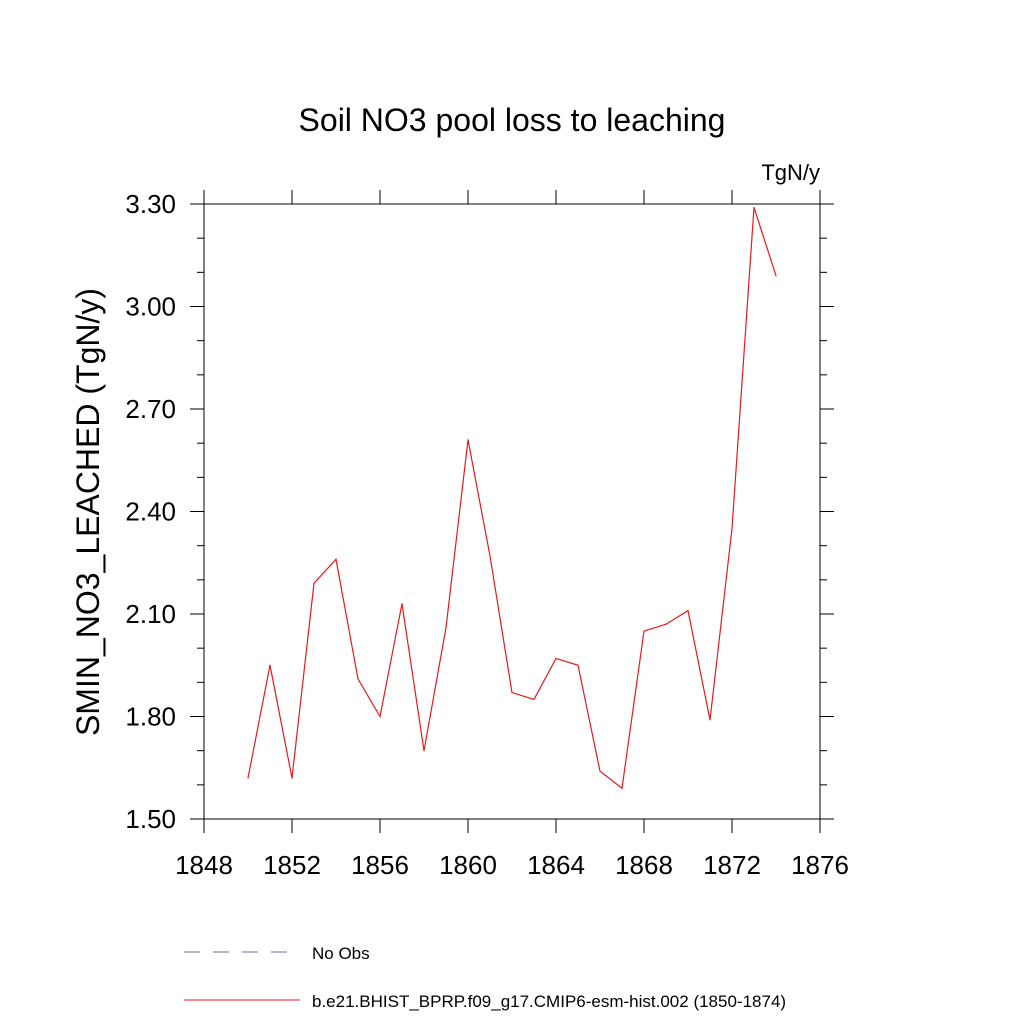 The image size is (1024, 1024). Describe the element at coordinates (556, 865) in the screenshot. I see `x-tick-label: 1864` at that location.